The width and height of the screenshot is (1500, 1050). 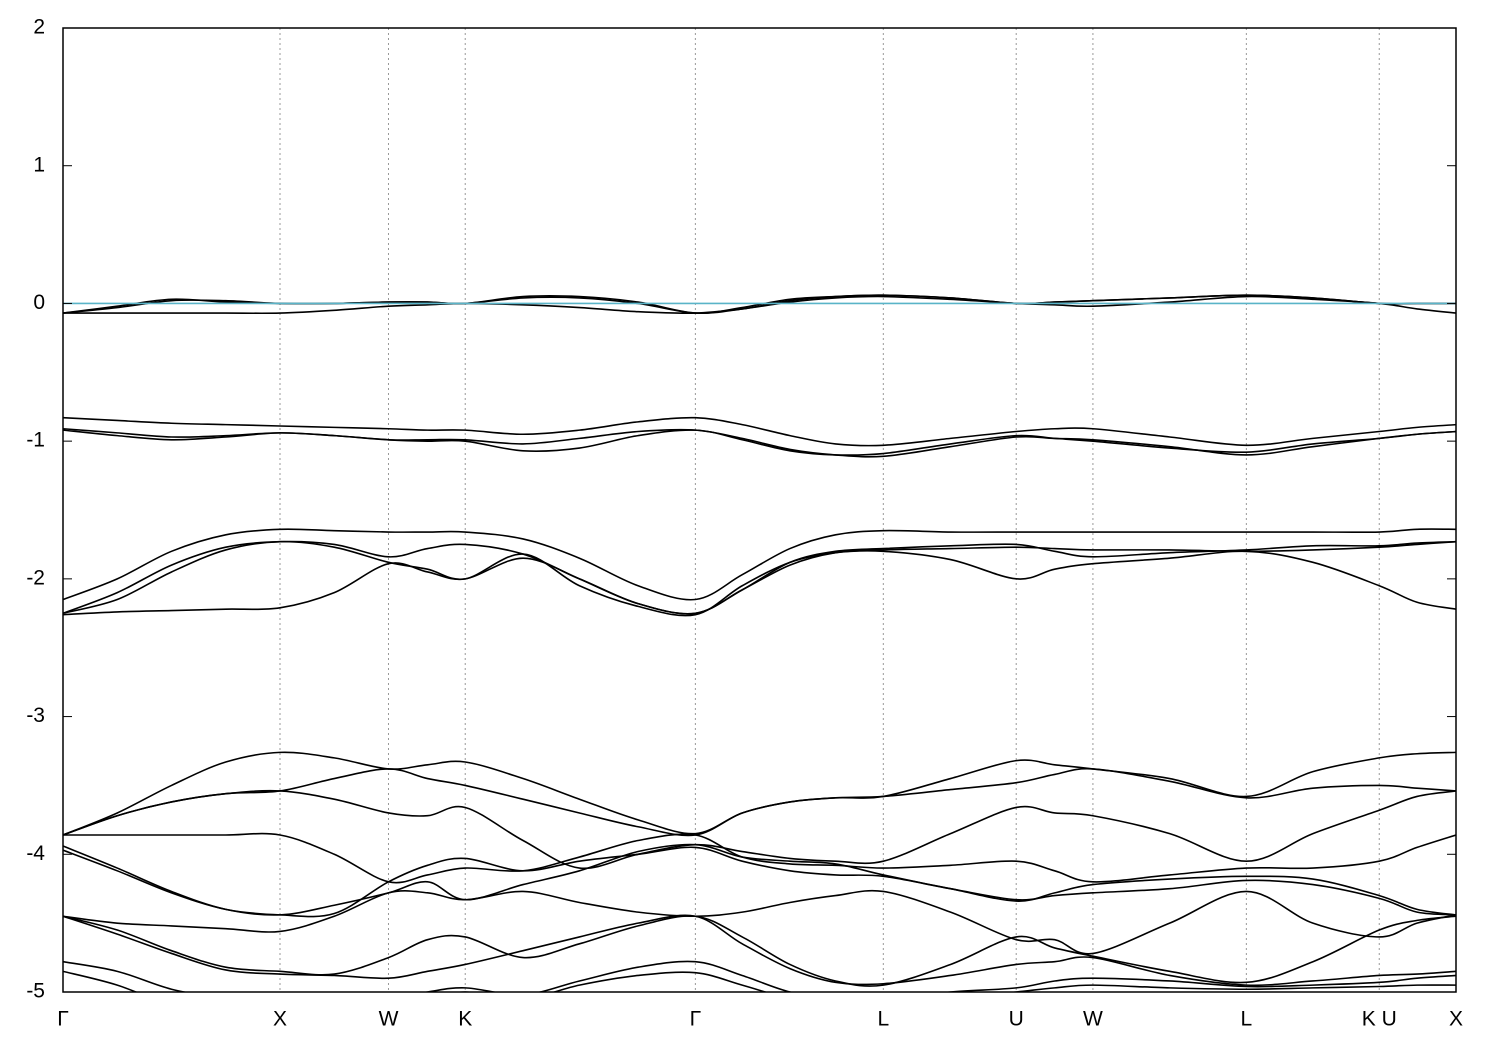 What do you see at coordinates (35, 853) in the screenshot?
I see `y-tick-label: -4` at bounding box center [35, 853].